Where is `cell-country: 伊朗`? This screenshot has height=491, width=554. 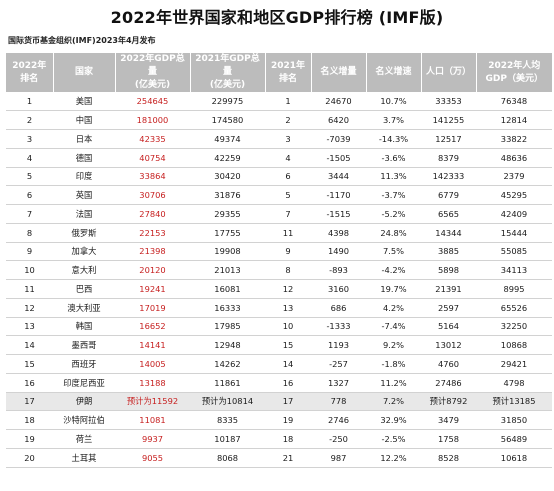
cell-country: 伊朗 is located at coordinates (84, 402).